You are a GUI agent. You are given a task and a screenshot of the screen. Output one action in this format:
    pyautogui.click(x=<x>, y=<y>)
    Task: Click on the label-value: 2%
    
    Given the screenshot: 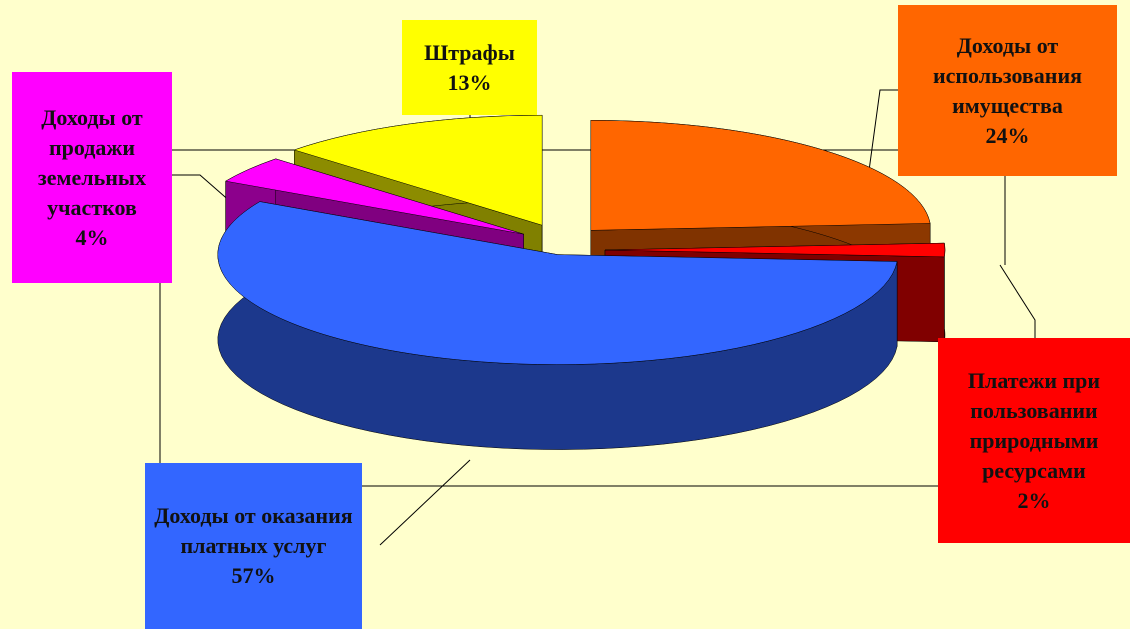 What is the action you would take?
    pyautogui.click(x=1034, y=500)
    